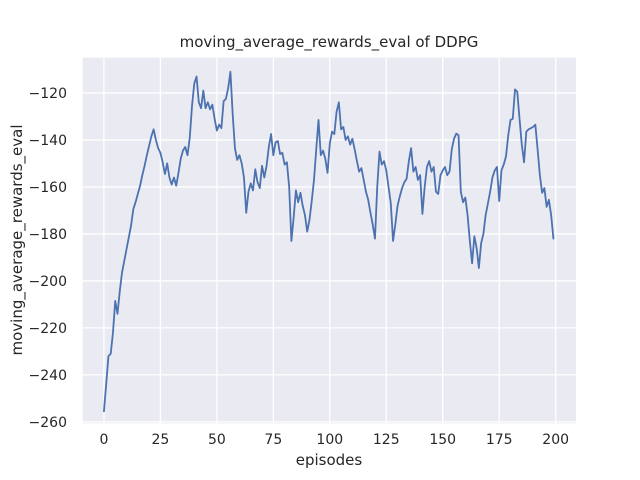 The image size is (640, 480). What do you see at coordinates (48, 94) in the screenshot?
I see `y-tick-label: −120` at bounding box center [48, 94].